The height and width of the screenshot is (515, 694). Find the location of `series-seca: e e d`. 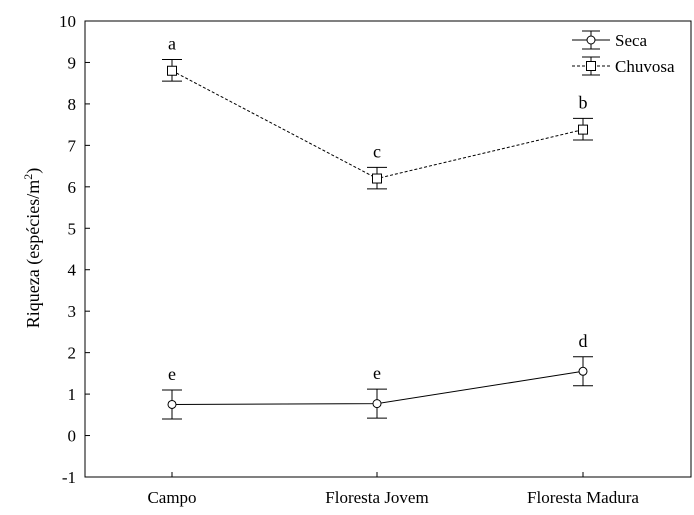

series-seca: e e d is located at coordinates (377, 375).